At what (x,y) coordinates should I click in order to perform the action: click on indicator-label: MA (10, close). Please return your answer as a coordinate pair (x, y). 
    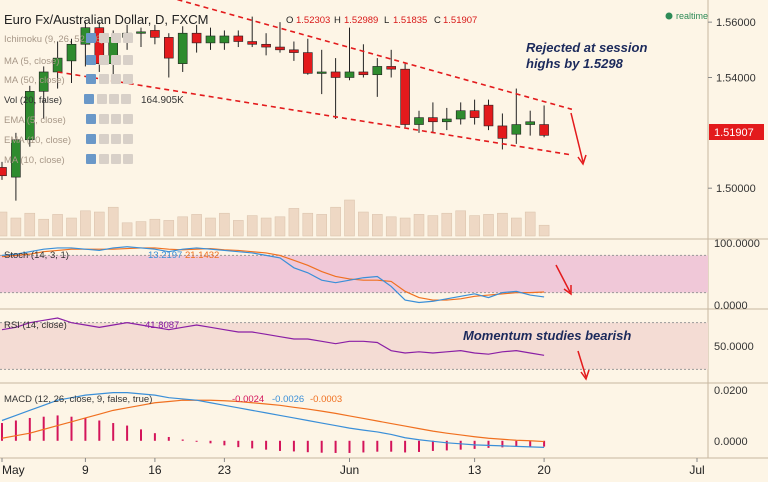
    Looking at the image, I should click on (34, 160).